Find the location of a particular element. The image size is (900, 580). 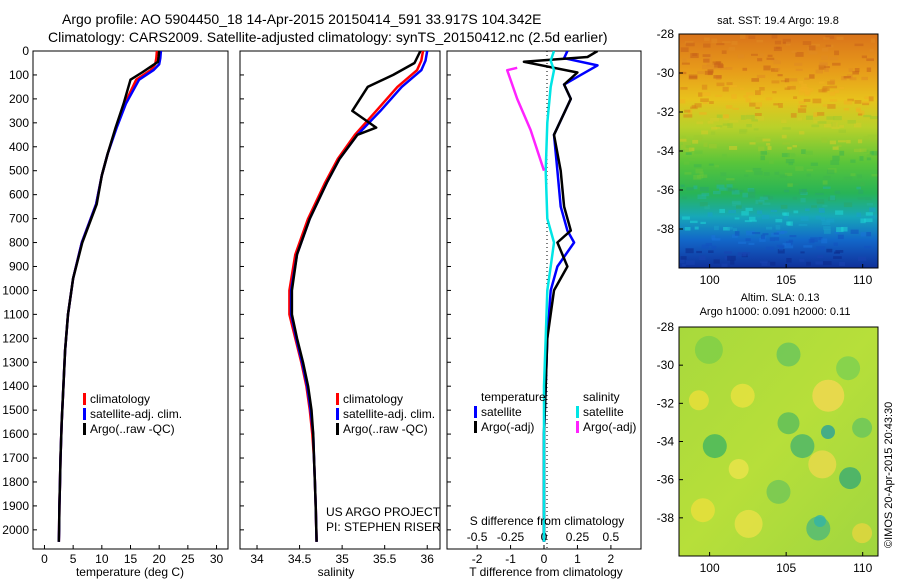

series-line-satellite-adj-clim- is located at coordinates (110, 296).